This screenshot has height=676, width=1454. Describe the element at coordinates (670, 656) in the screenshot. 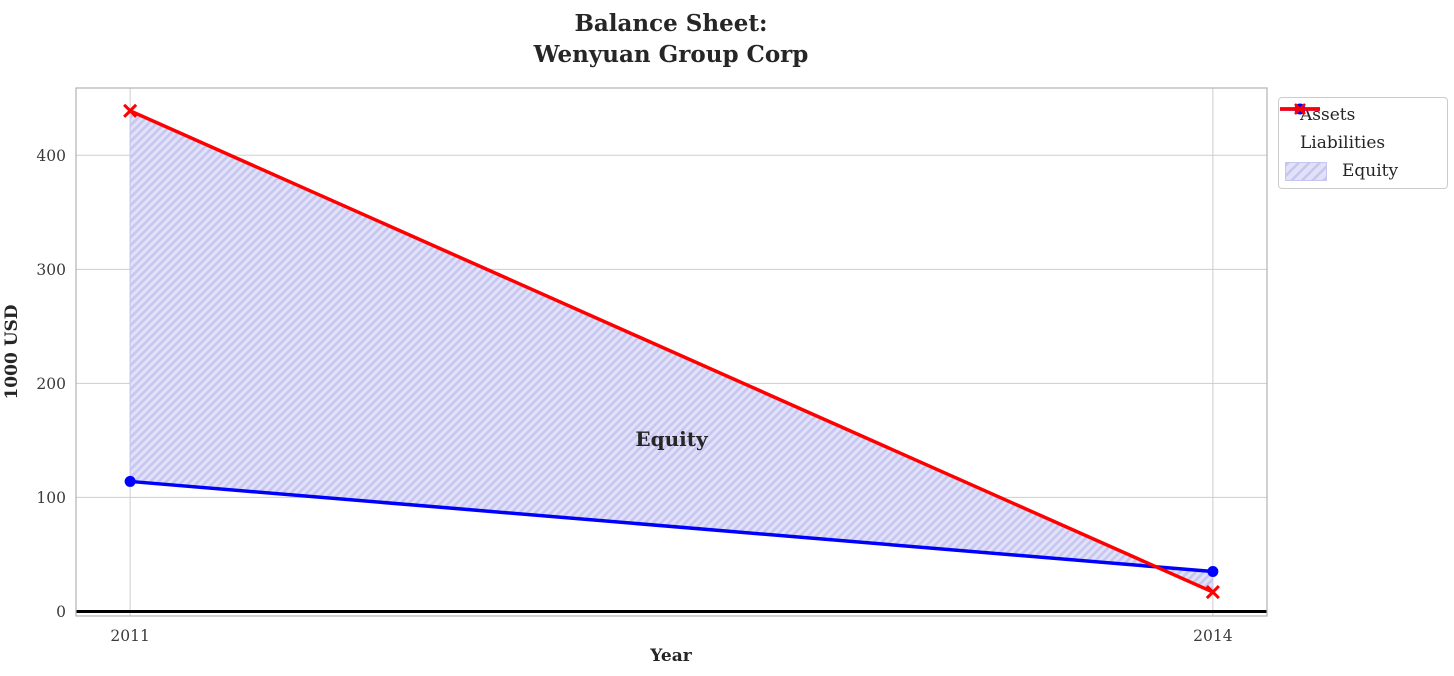

I see `x-axis-label: Year` at that location.